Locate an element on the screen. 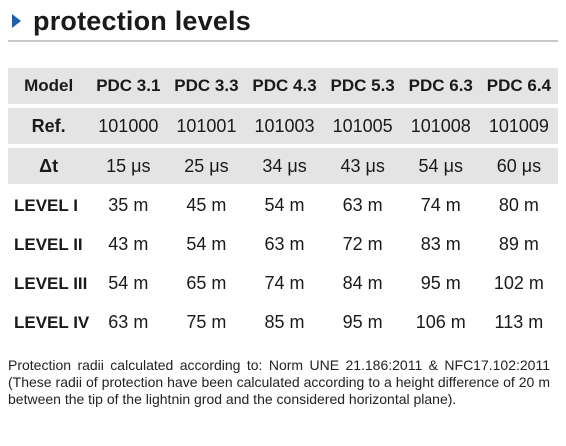 This screenshot has width=566, height=446. table-row: LEVEL III 54 m 65 m 74 m 84 m 95 m 102 m is located at coordinates (283, 283).